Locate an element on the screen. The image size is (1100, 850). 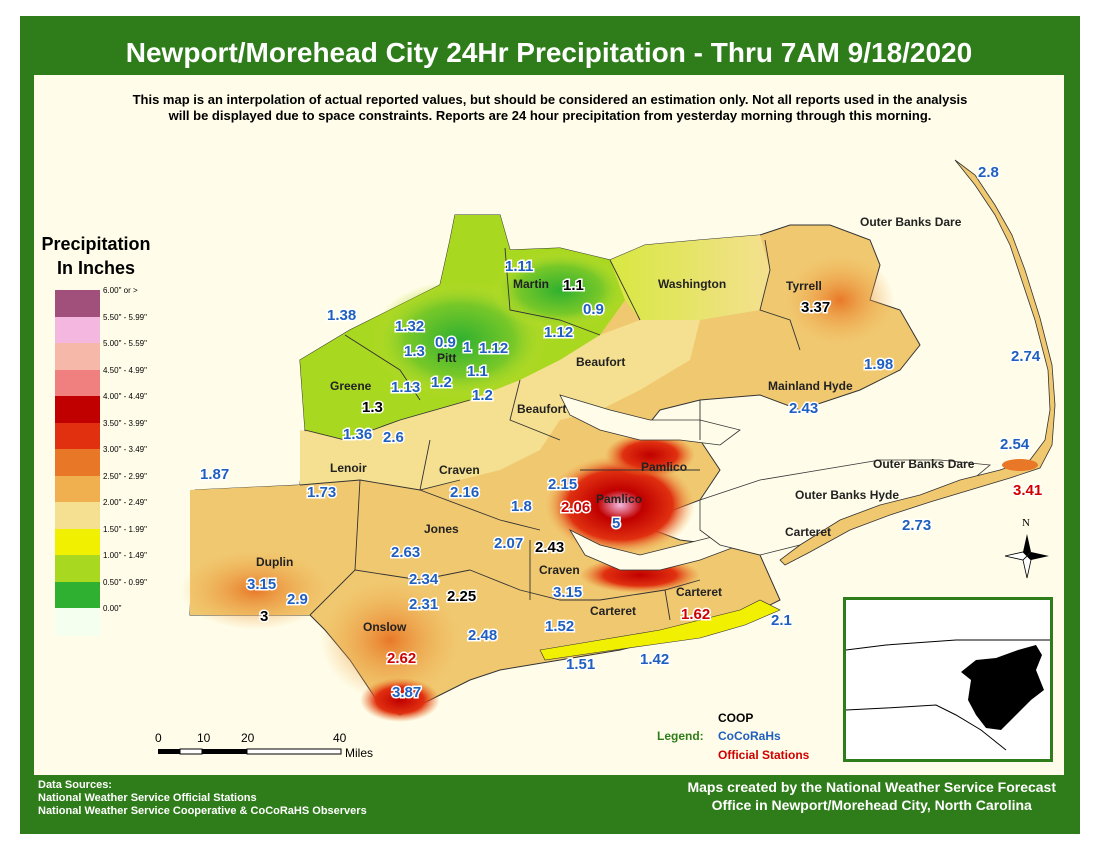
report-value: 2.63 is located at coordinates (405, 552).